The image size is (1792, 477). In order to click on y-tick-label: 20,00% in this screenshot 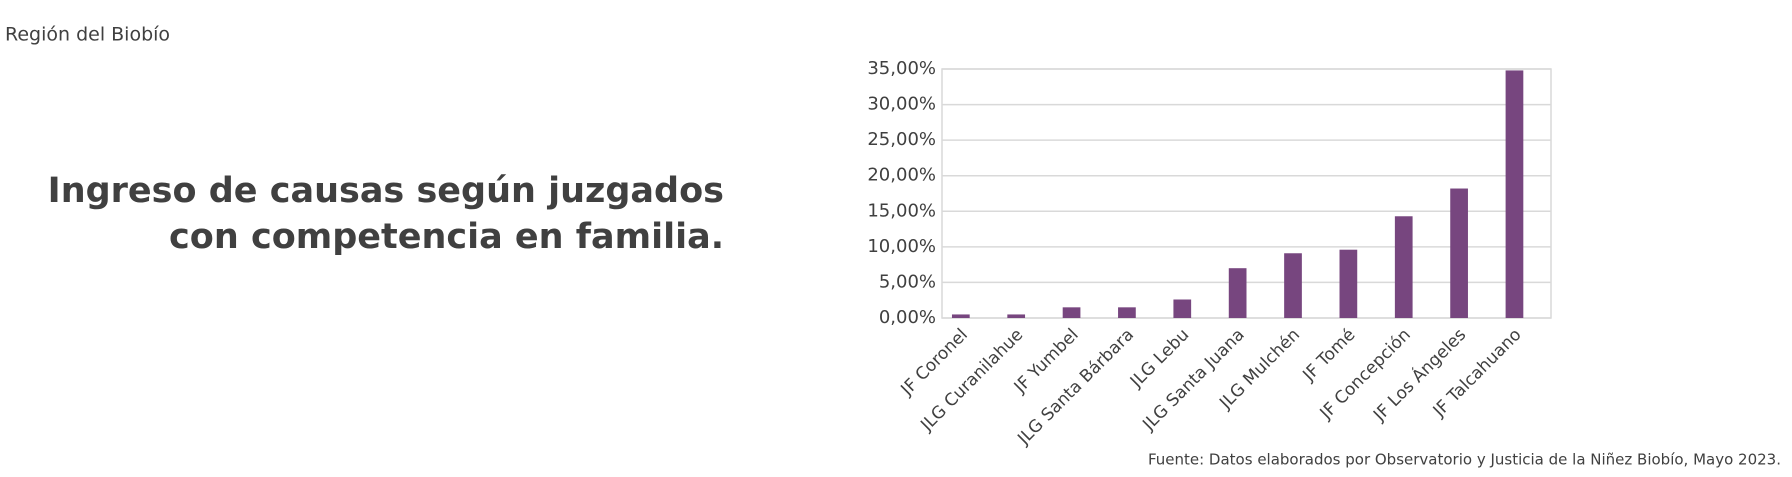, I will do `click(901, 175)`.